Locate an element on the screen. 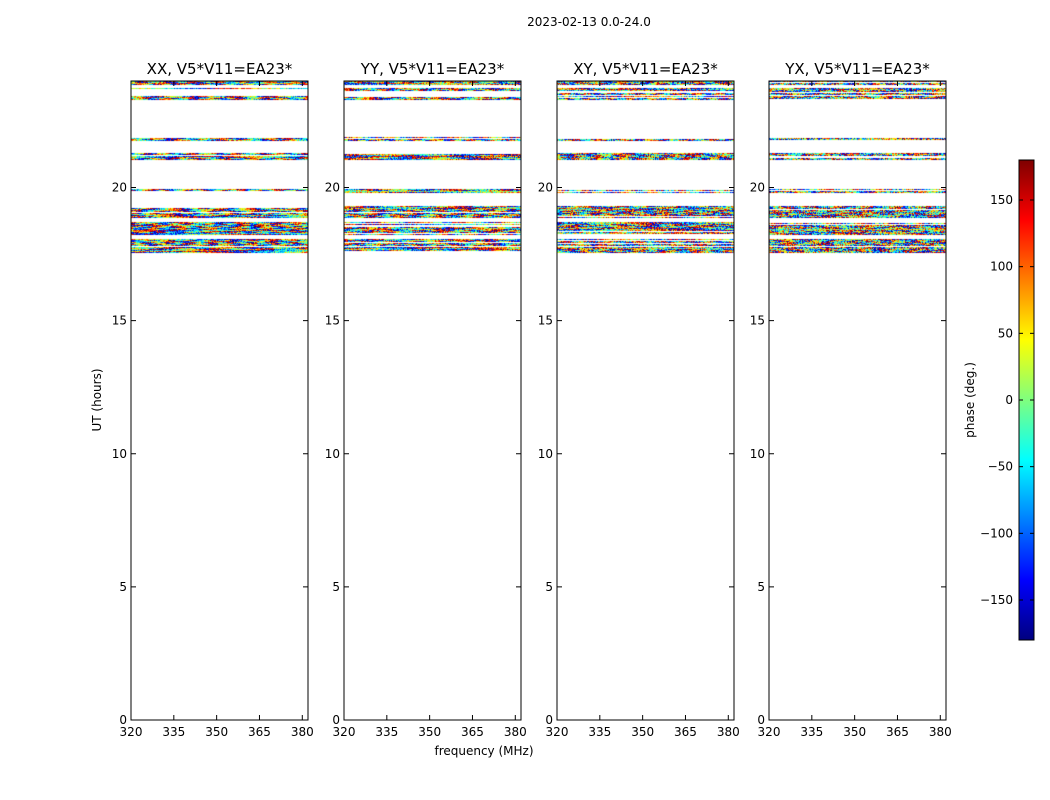 This screenshot has height=800, width=1050. figure-suptitle: 2023-02-13 0.0-24.0 is located at coordinates (589, 22).